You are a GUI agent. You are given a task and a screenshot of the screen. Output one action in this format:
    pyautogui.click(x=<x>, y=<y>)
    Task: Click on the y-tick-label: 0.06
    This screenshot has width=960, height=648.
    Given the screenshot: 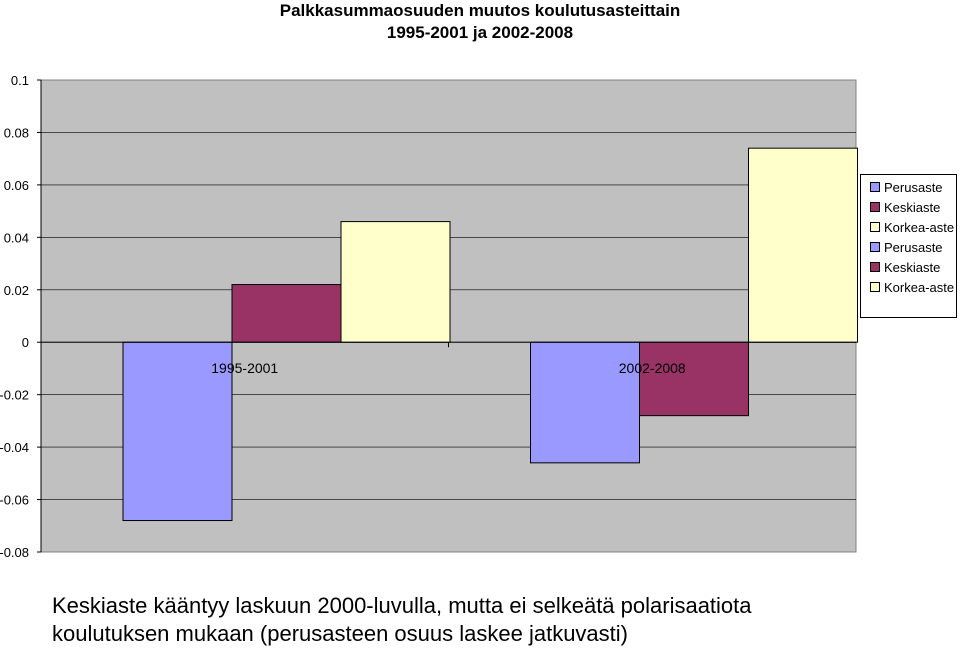 What is the action you would take?
    pyautogui.click(x=16, y=185)
    